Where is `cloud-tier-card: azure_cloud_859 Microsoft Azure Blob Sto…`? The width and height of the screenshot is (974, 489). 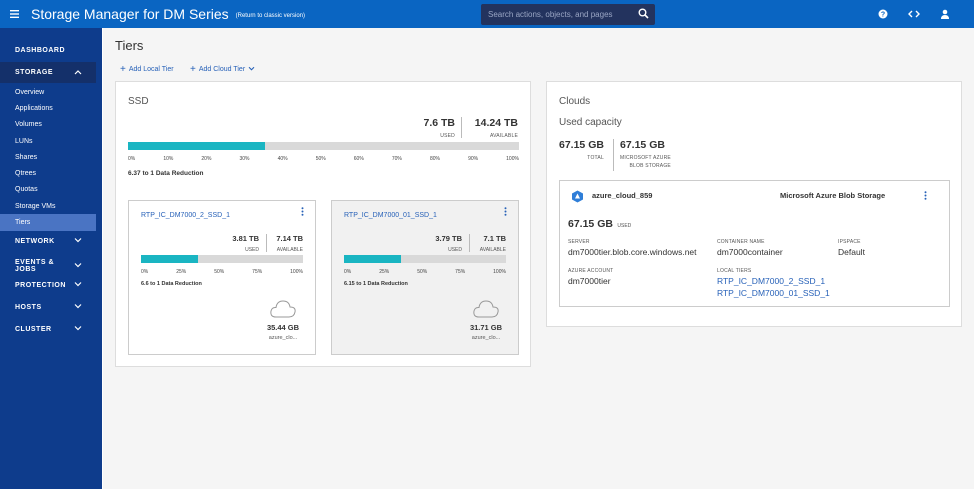 cloud-tier-card: azure_cloud_859 Microsoft Azure Blob Sto… is located at coordinates (754, 243).